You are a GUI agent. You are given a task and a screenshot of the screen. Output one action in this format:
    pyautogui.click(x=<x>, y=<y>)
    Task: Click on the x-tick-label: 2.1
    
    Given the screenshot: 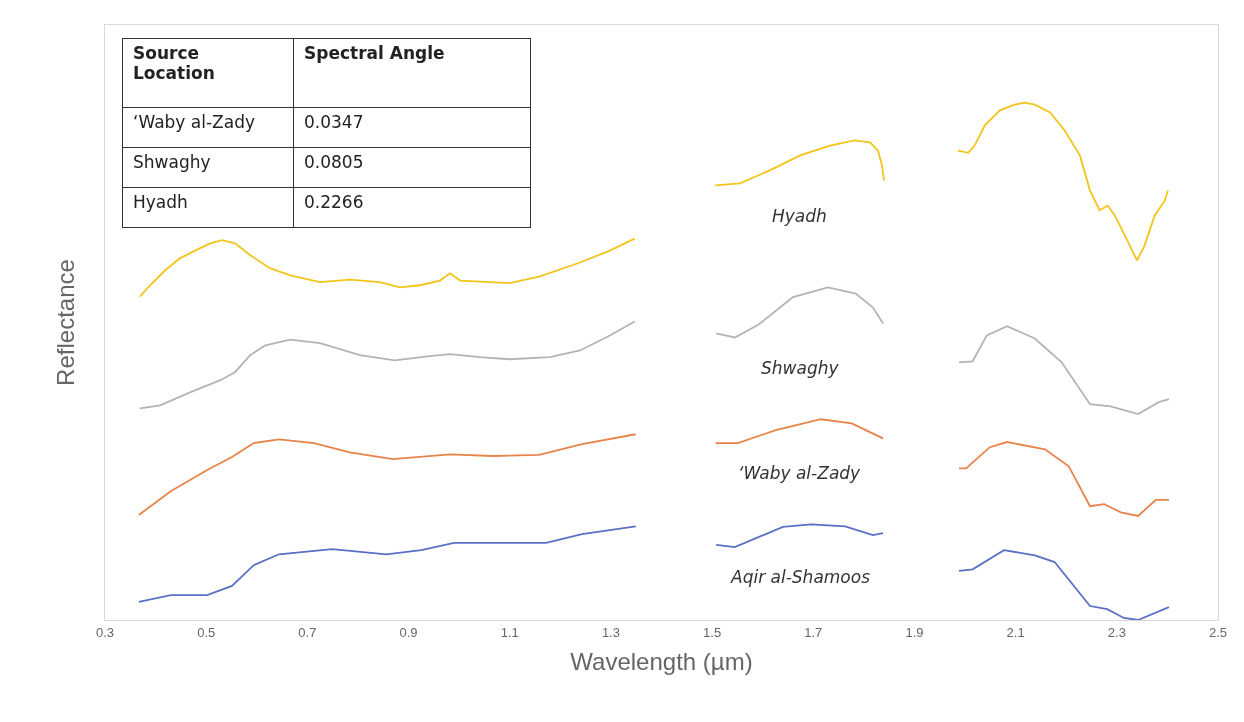 What is the action you would take?
    pyautogui.click(x=1015, y=632)
    